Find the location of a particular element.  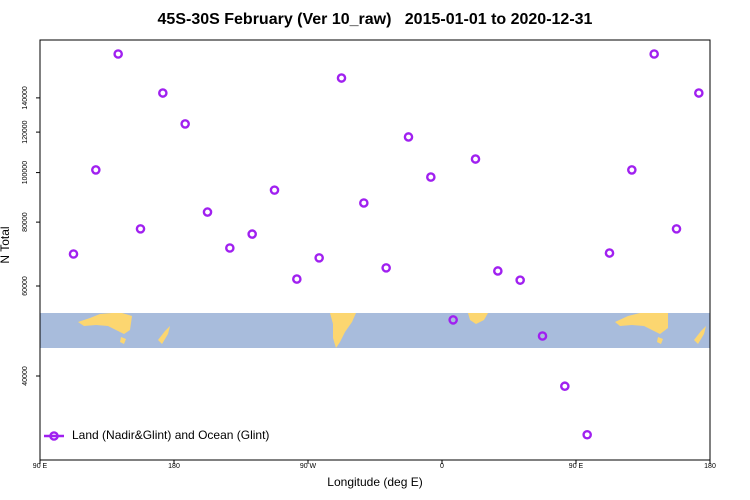

y-tick-label: 60000 is located at coordinates (25, 286).